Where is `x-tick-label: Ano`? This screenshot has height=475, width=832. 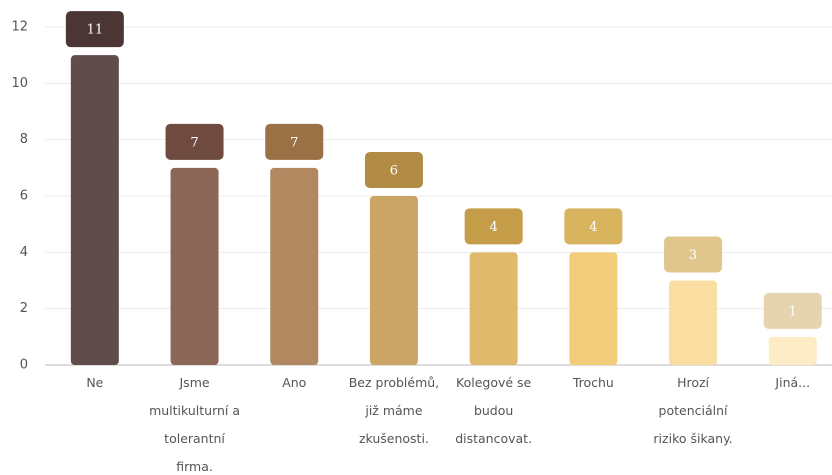
x-tick-label: Ano is located at coordinates (294, 382).